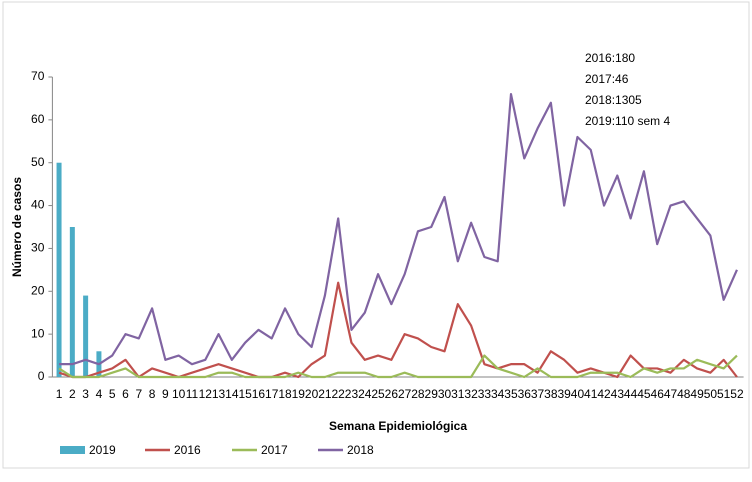 This screenshot has width=752, height=482. Describe the element at coordinates (498, 394) in the screenshot. I see `x-tick-label: 34` at that location.